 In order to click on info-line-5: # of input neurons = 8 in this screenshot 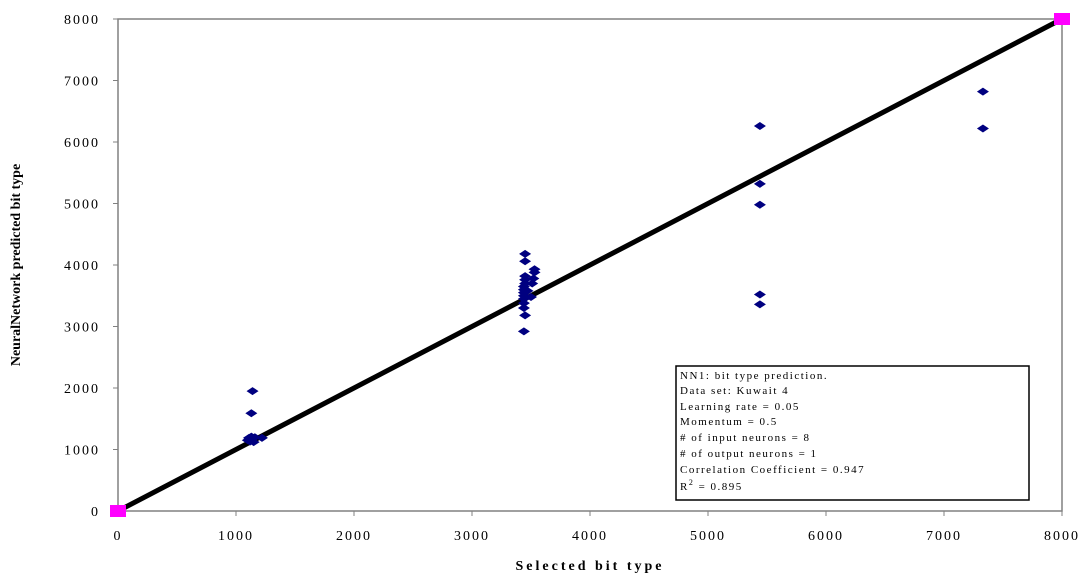, I will do `click(745, 438)`.